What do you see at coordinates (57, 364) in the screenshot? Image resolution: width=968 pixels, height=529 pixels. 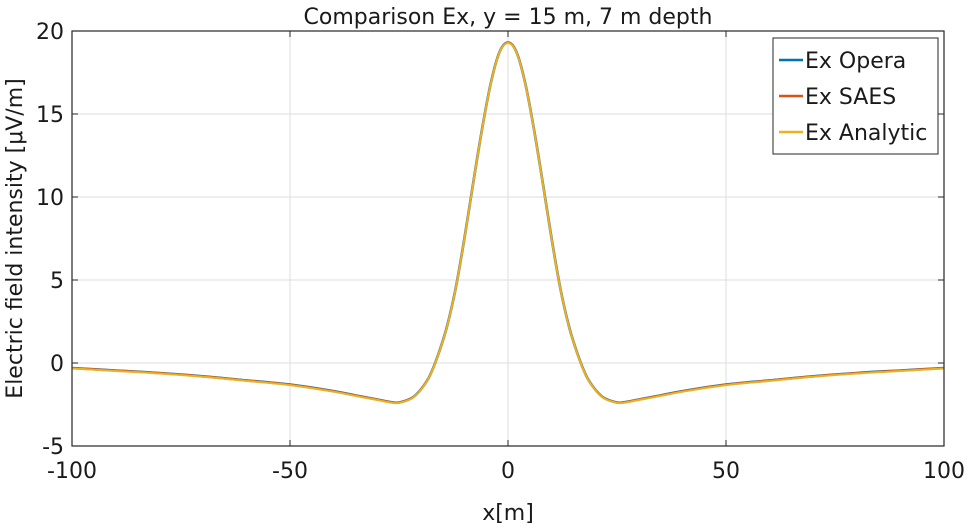 I see `y-tick-label: 0` at bounding box center [57, 364].